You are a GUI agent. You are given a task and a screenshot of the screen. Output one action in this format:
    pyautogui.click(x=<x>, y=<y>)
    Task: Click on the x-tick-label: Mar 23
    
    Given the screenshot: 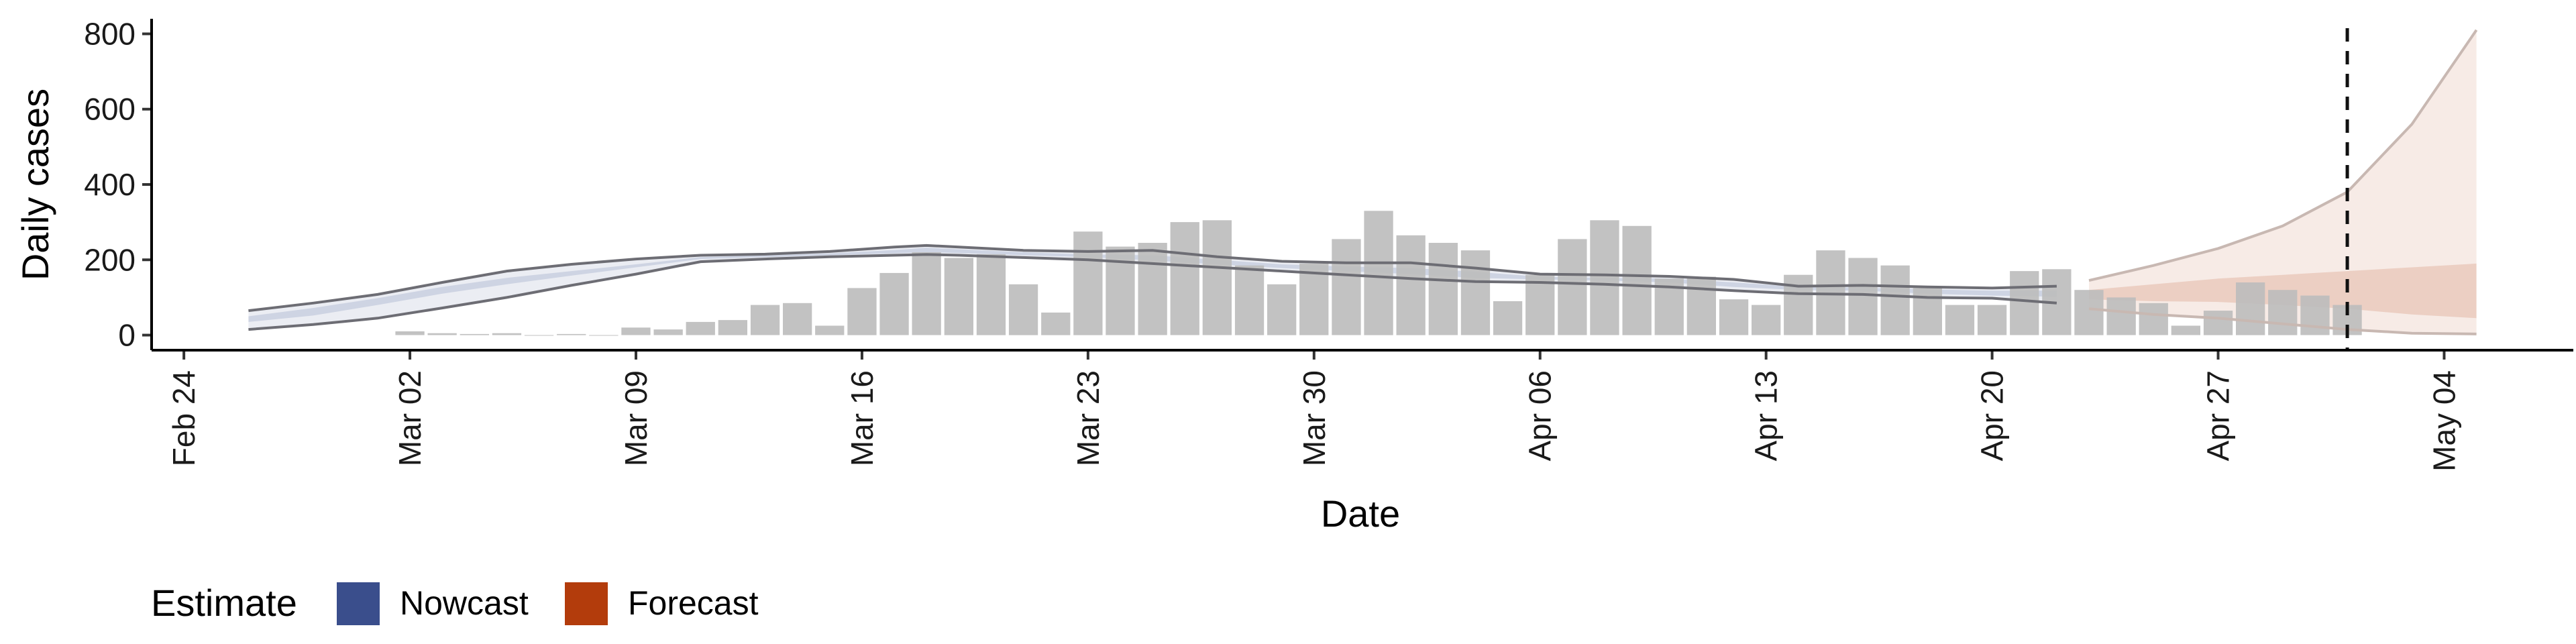 What is the action you would take?
    pyautogui.click(x=1088, y=418)
    